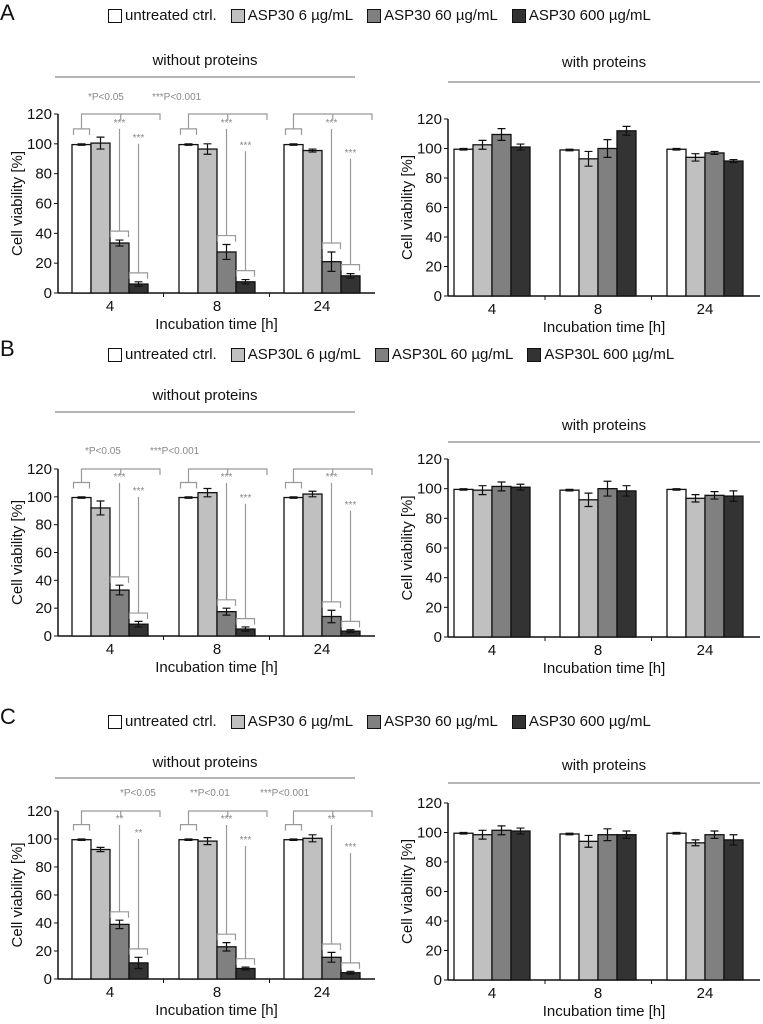 The width and height of the screenshot is (763, 1024). Describe the element at coordinates (407, 891) in the screenshot. I see `y-axis-label: Cell viability [%]` at that location.